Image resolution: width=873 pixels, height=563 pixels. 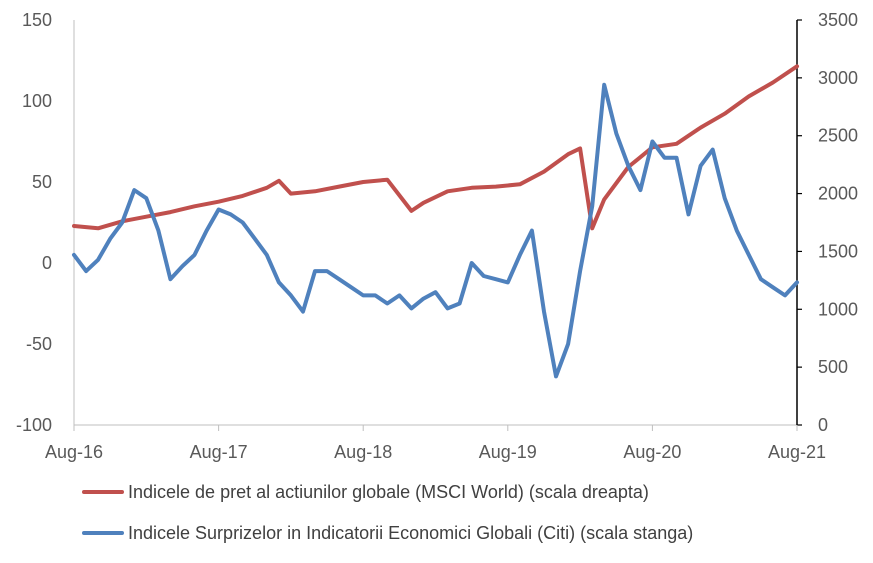 What do you see at coordinates (37, 20) in the screenshot?
I see `left-axis-tick-label: 150` at bounding box center [37, 20].